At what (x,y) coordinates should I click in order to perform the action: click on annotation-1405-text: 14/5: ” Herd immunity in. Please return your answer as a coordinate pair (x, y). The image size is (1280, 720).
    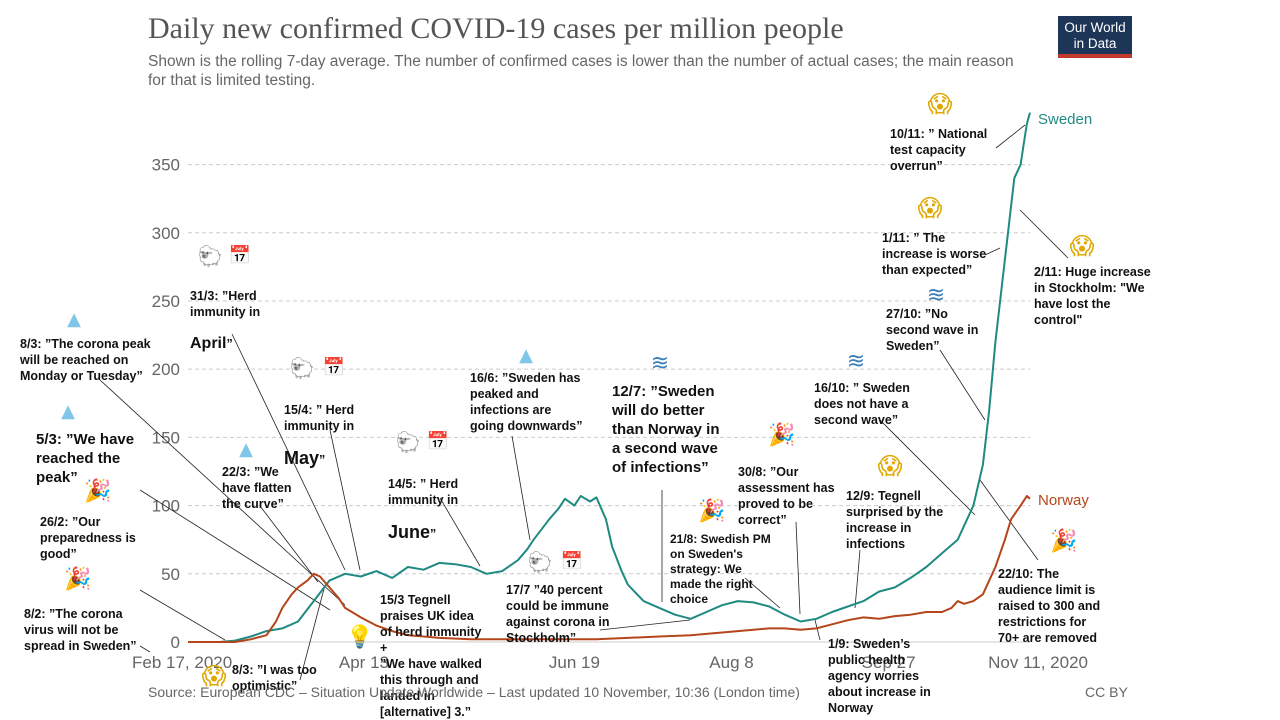
    Looking at the image, I should click on (423, 492).